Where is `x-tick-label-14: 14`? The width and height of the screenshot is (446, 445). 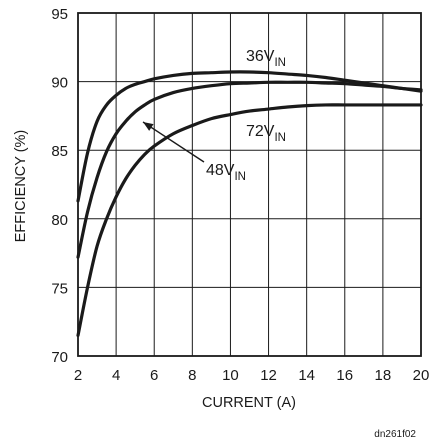
x-tick-label-14: 14 is located at coordinates (306, 375).